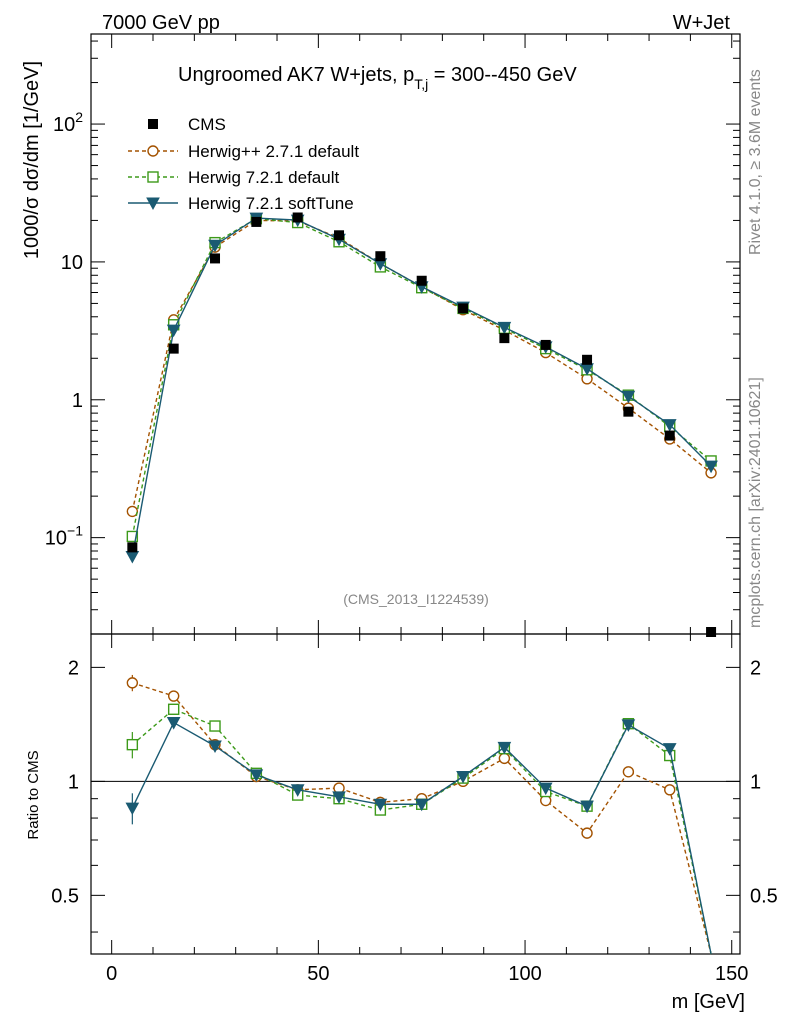 The image size is (786, 1024). What do you see at coordinates (755, 162) in the screenshot?
I see `rivet-version-label: Rivet 4.1.0, ≥ 3.6M events` at bounding box center [755, 162].